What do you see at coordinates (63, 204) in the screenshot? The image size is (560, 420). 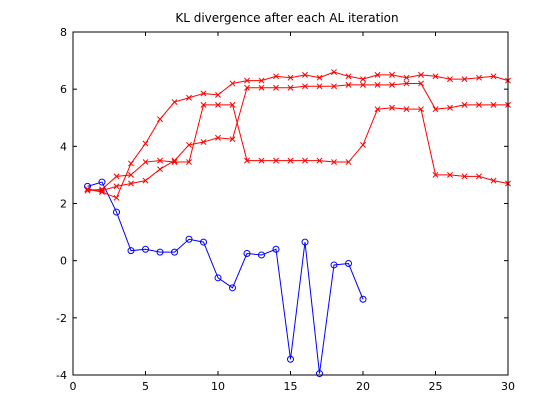 I see `y-tick-label: 2` at bounding box center [63, 204].